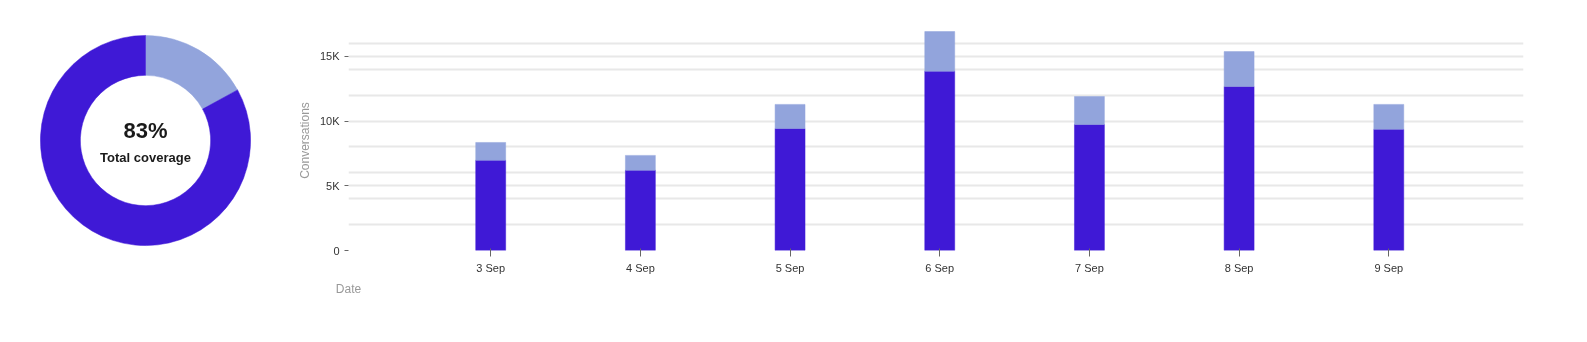 The image size is (1587, 342). What do you see at coordinates (790, 267) in the screenshot?
I see `x-tick-label: 5 Sep` at bounding box center [790, 267].